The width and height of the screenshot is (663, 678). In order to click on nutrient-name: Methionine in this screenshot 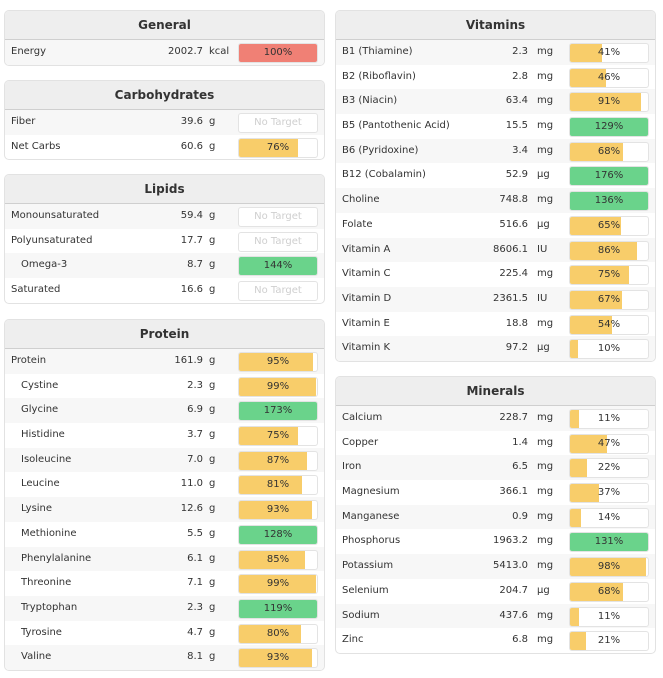, I will do `click(49, 533)`.